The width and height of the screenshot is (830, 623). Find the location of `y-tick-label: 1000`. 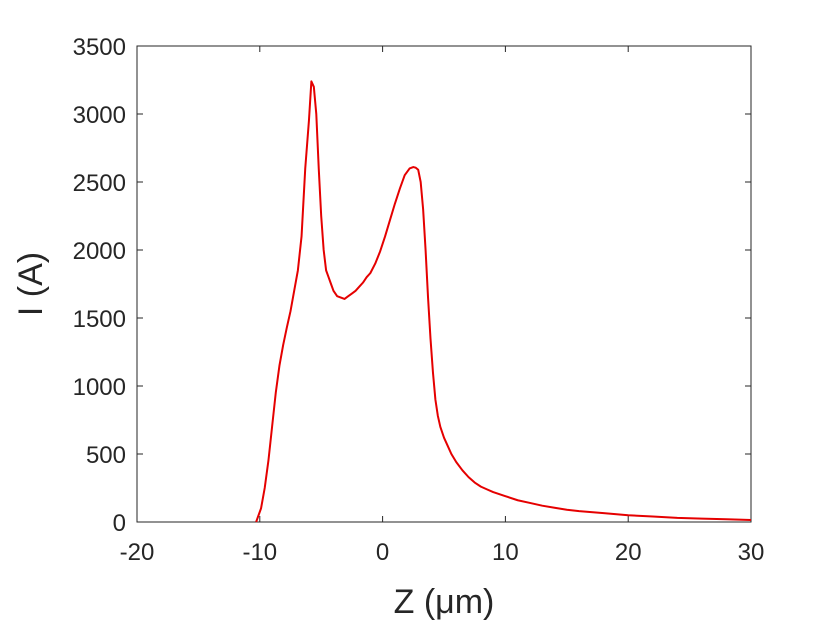

y-tick-label: 1000 is located at coordinates (99, 387).